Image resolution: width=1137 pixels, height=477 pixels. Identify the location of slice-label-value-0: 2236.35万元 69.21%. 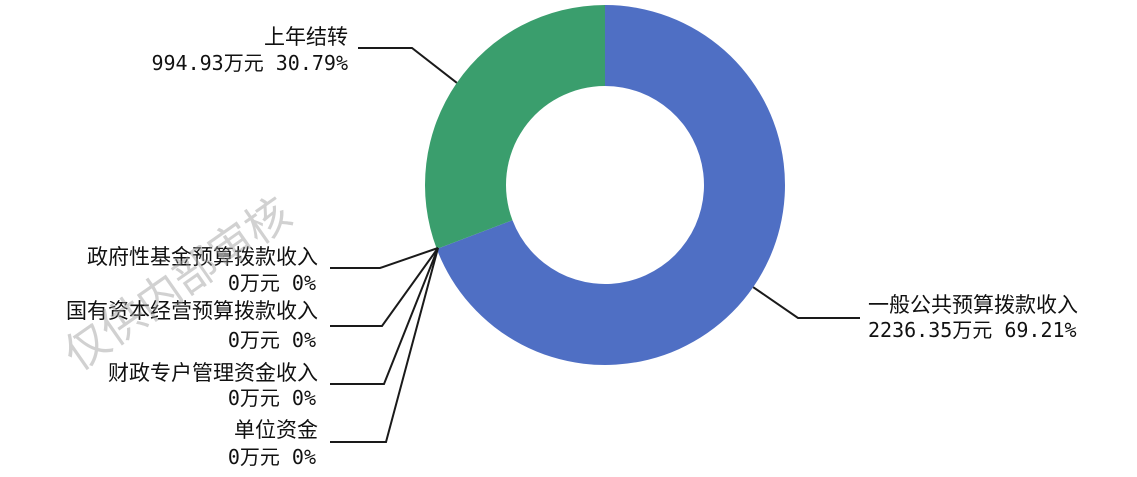
(972, 330).